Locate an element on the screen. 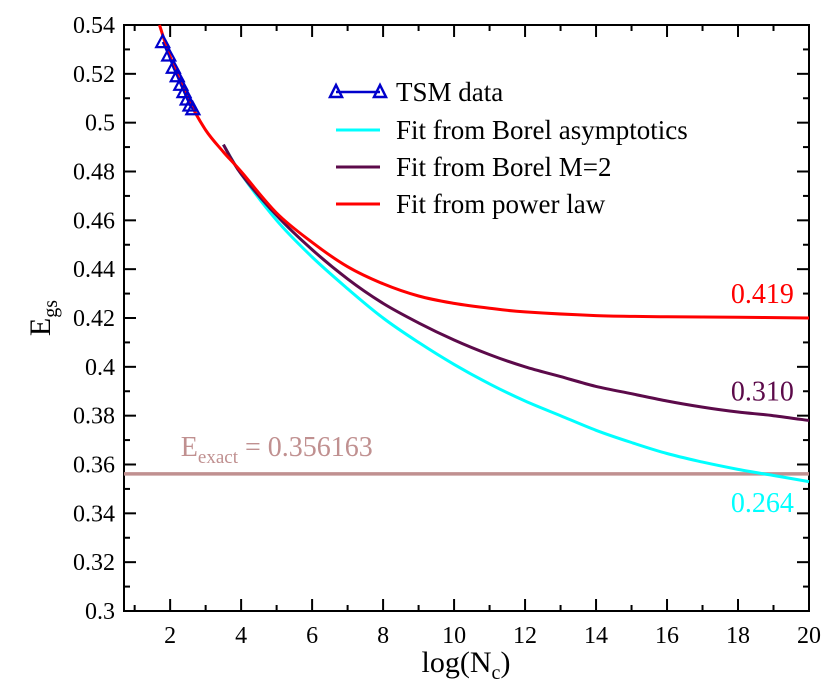  legend-entry-borel-m2: Fit from Borel M=2 is located at coordinates (473, 167).